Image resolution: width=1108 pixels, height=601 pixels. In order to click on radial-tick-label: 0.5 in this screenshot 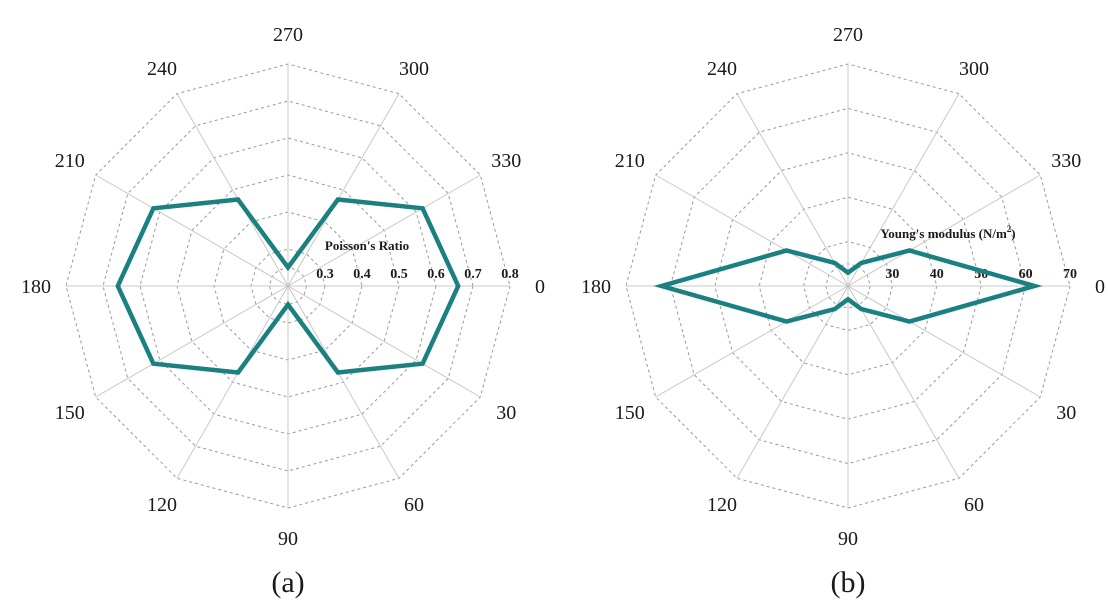, I will do `click(399, 274)`.